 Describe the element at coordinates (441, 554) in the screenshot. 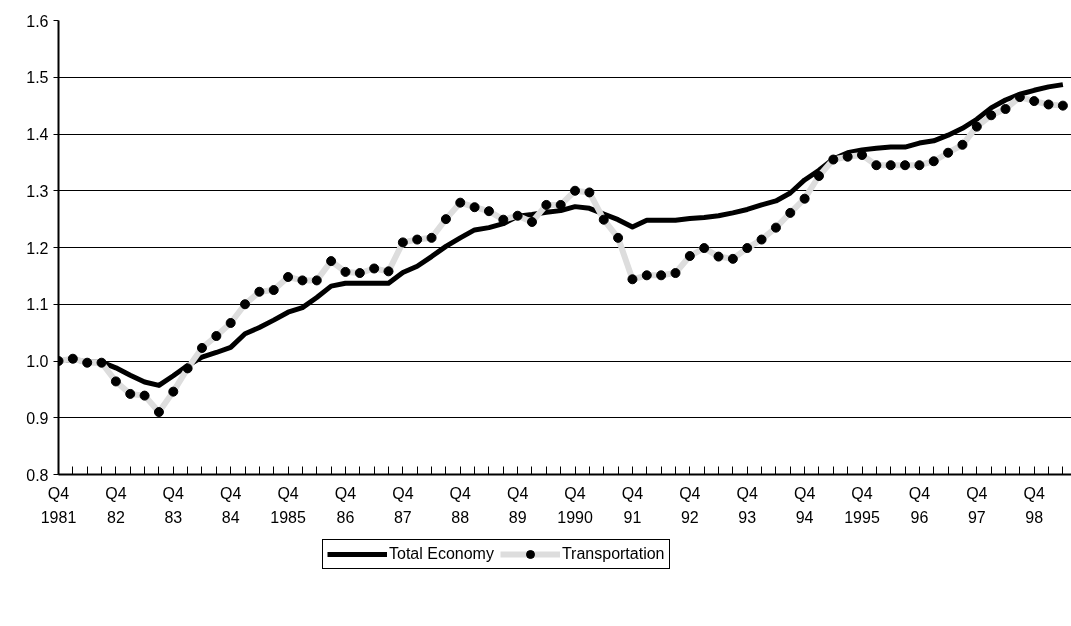

I see `legend-label: Total Economy` at that location.